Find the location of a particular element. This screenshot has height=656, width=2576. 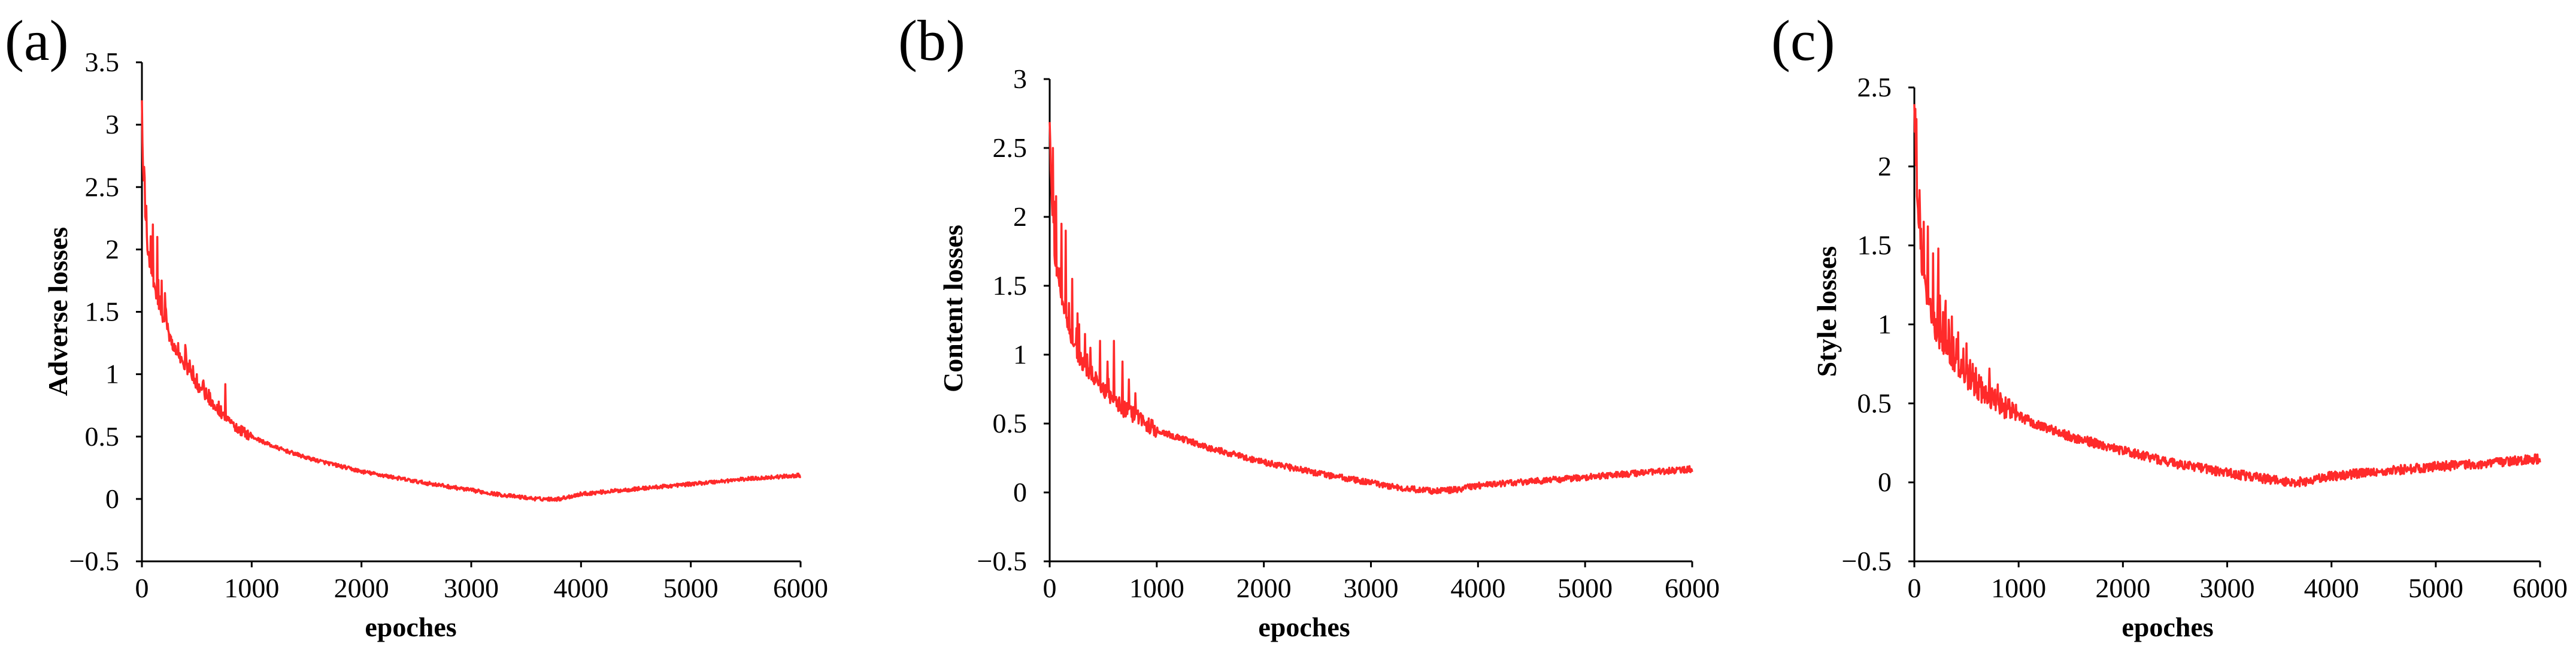

panel-b-series-line is located at coordinates (1370, 308).